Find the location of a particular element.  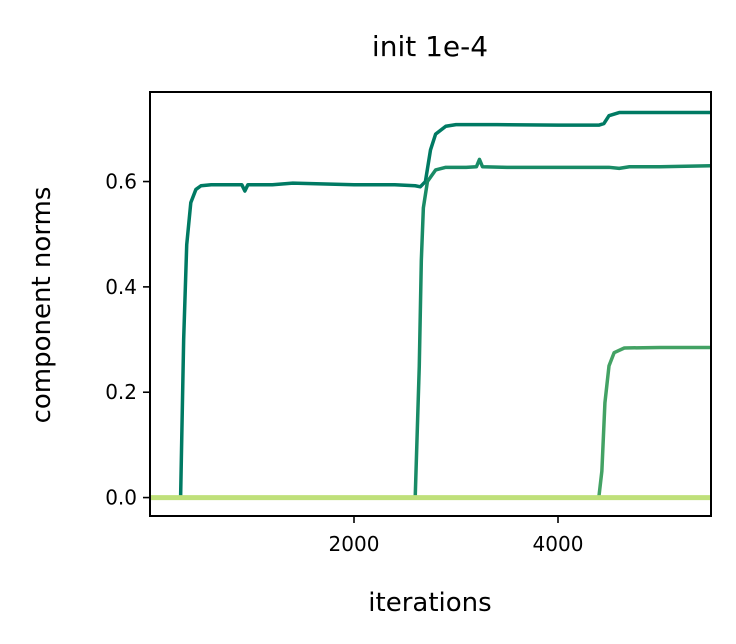

x-tick-label: 4000 is located at coordinates (558, 544).